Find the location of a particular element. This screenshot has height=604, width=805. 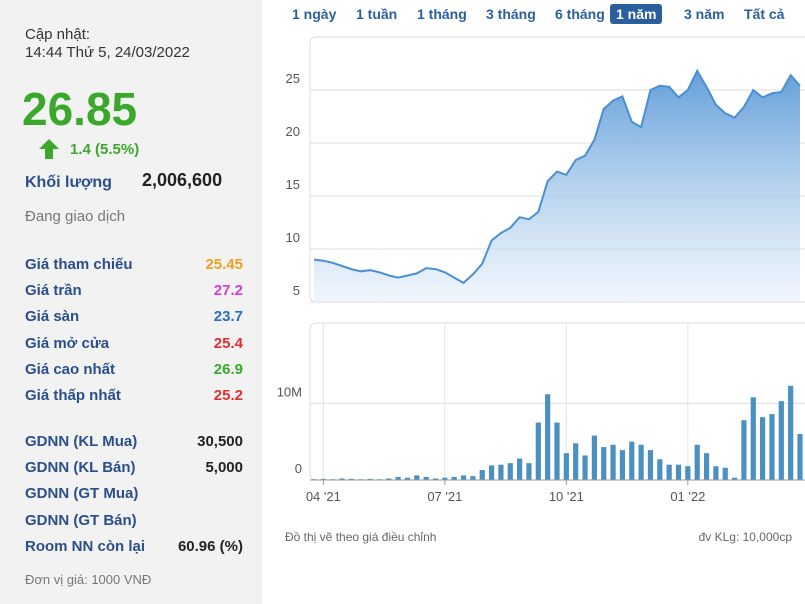

update-label: Cập nhật: is located at coordinates (58, 34).